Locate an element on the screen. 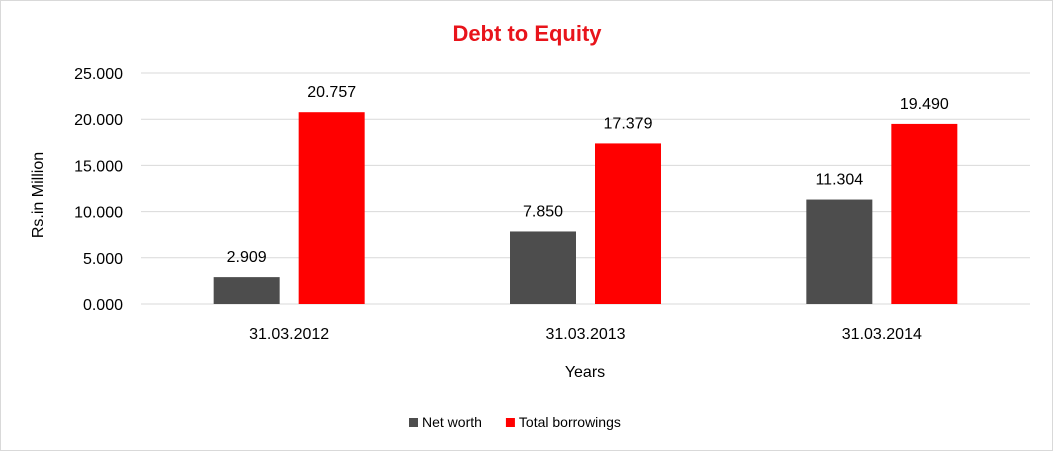 Image resolution: width=1053 pixels, height=451 pixels. y-tick-label: 25.000 is located at coordinates (98, 74).